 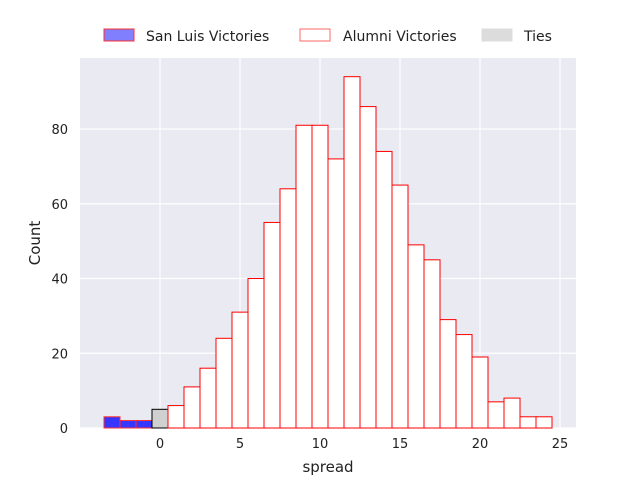 I want to click on y-tick-label: 0, so click(x=64, y=429).